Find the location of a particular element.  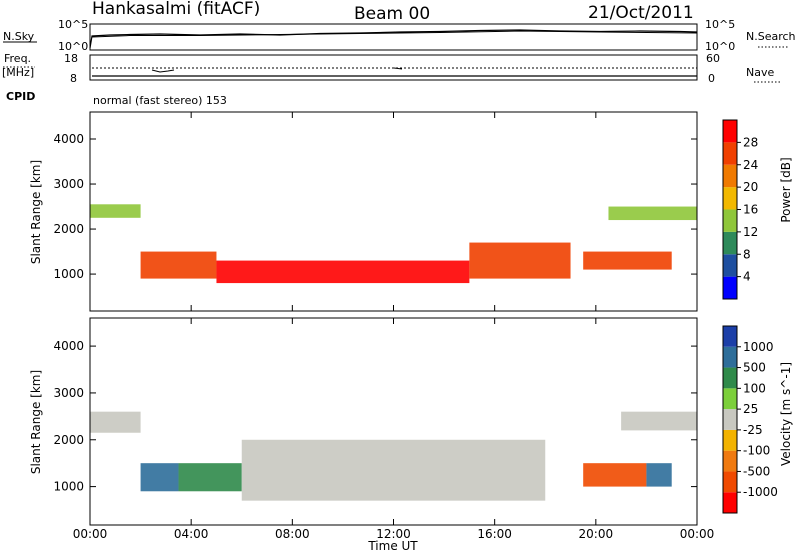

freq-label-1: Freq. is located at coordinates (17, 58).